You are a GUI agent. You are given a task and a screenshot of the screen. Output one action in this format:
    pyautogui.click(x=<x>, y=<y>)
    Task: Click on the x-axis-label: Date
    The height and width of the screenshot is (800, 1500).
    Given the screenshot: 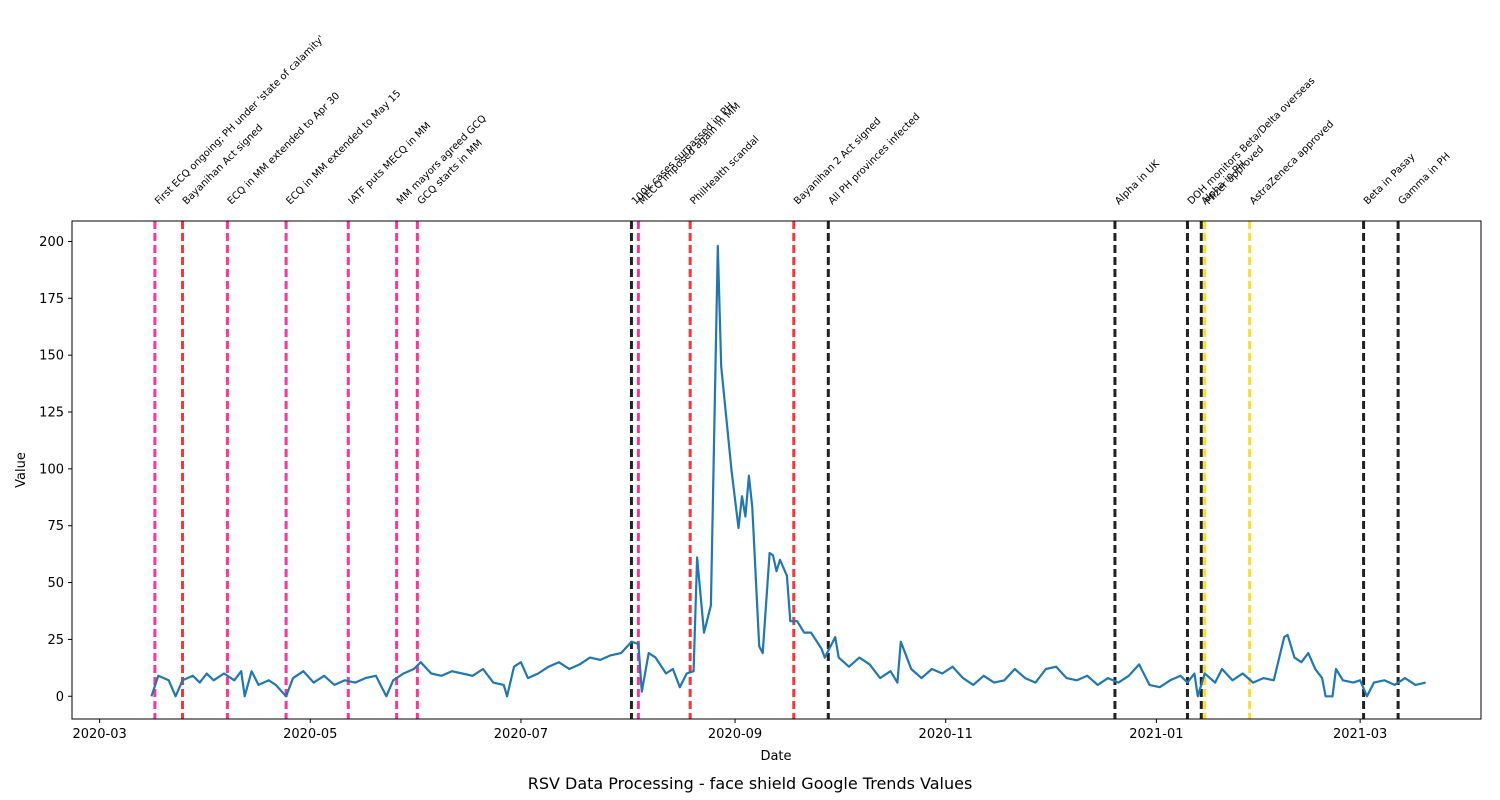 What is the action you would take?
    pyautogui.click(x=775, y=756)
    